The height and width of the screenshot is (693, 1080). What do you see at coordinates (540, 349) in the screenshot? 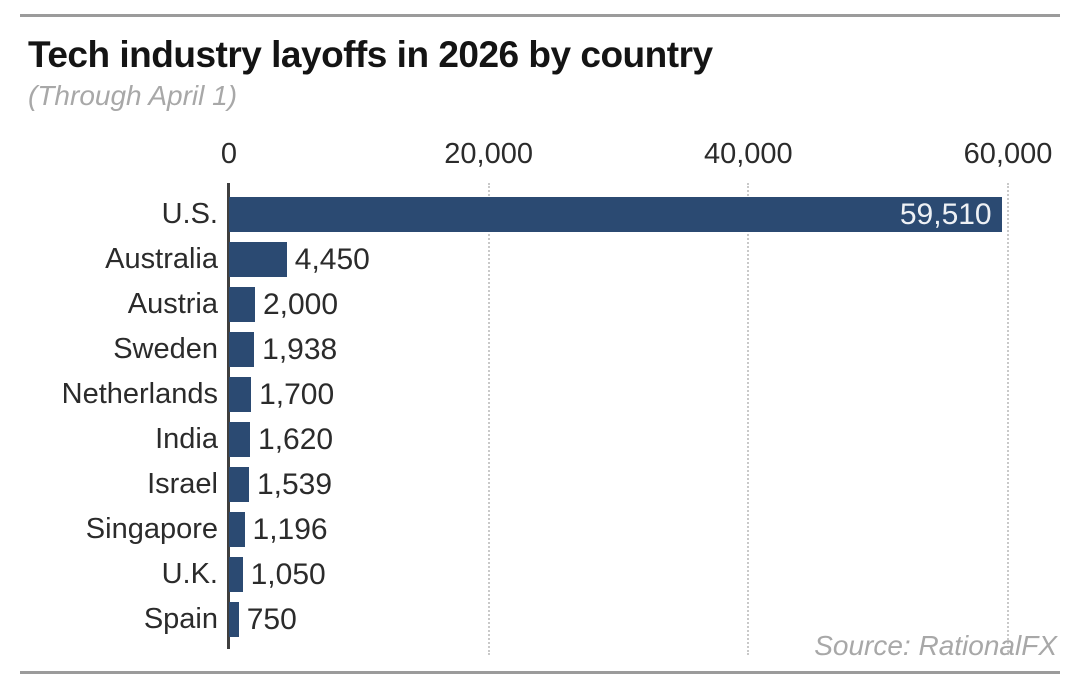
I see `bar-row: Sweden 1,938` at bounding box center [540, 349].